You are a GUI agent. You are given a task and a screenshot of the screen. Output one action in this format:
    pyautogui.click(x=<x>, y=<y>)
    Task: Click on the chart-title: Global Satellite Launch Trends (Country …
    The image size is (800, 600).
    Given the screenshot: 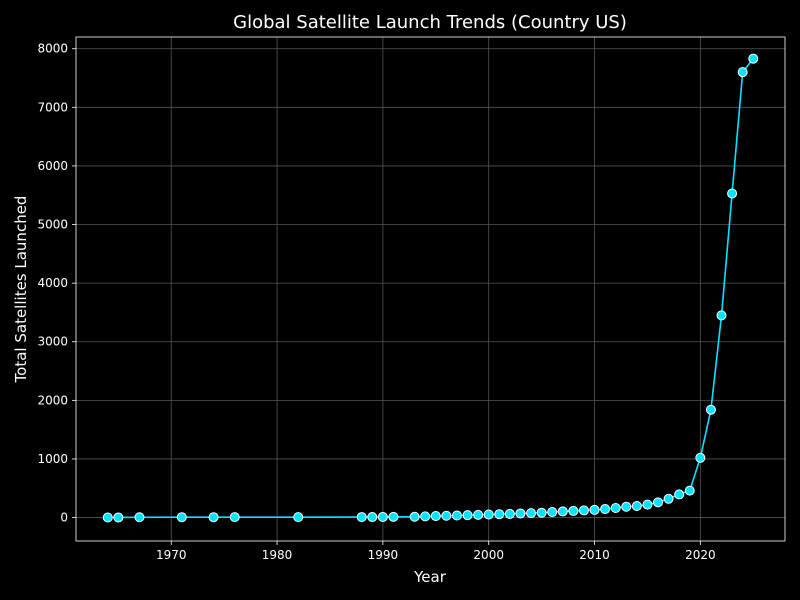 What is the action you would take?
    pyautogui.click(x=430, y=22)
    